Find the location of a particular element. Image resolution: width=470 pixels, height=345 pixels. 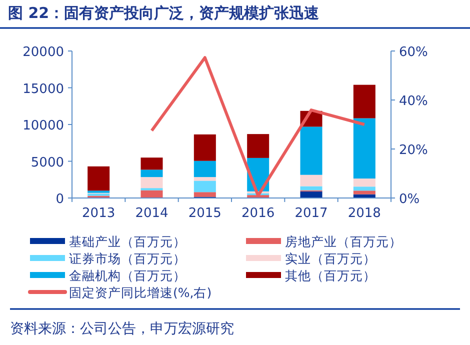

x-tick-label: 2015 is located at coordinates (205, 213).